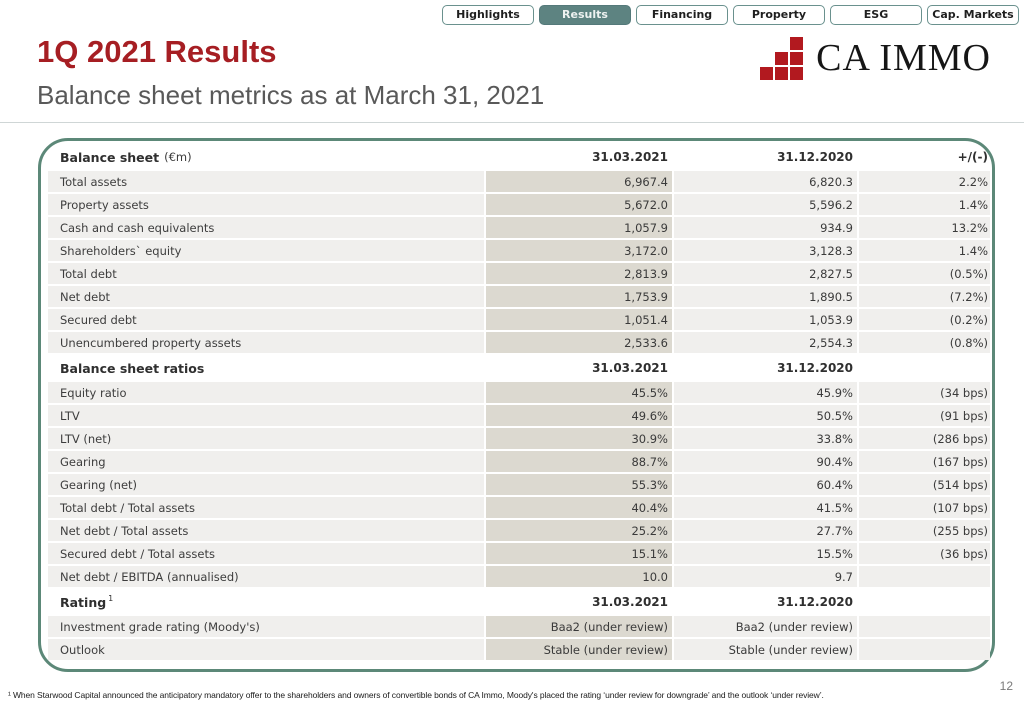 This screenshot has width=1024, height=709. I want to click on table-row: Equity ratio 45.5% 45.9% (34 bps), so click(519, 392).